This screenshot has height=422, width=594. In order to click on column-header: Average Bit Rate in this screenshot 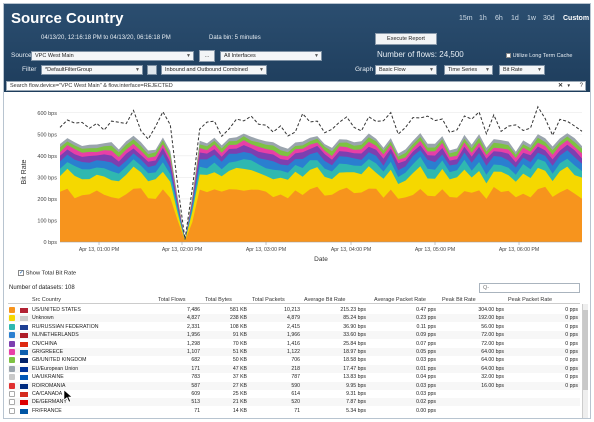, I will do `click(325, 300)`.